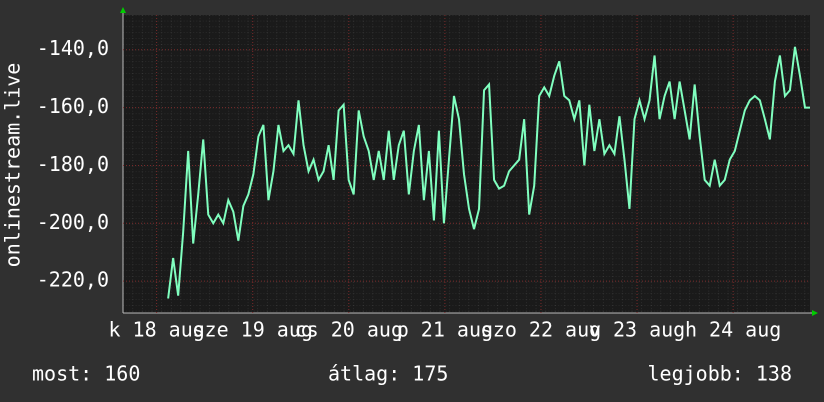  Describe the element at coordinates (349, 330) in the screenshot. I see `x-tick-label: cs 20 aug` at that location.